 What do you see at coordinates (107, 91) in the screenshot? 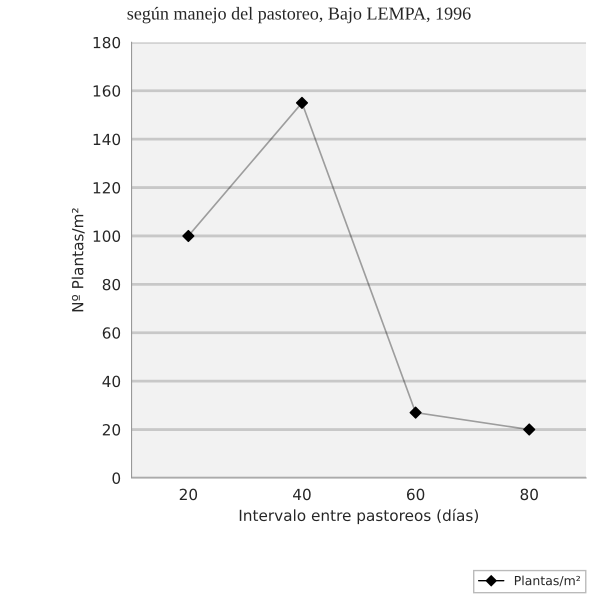
I see `y-tick-label: 160` at bounding box center [107, 91].